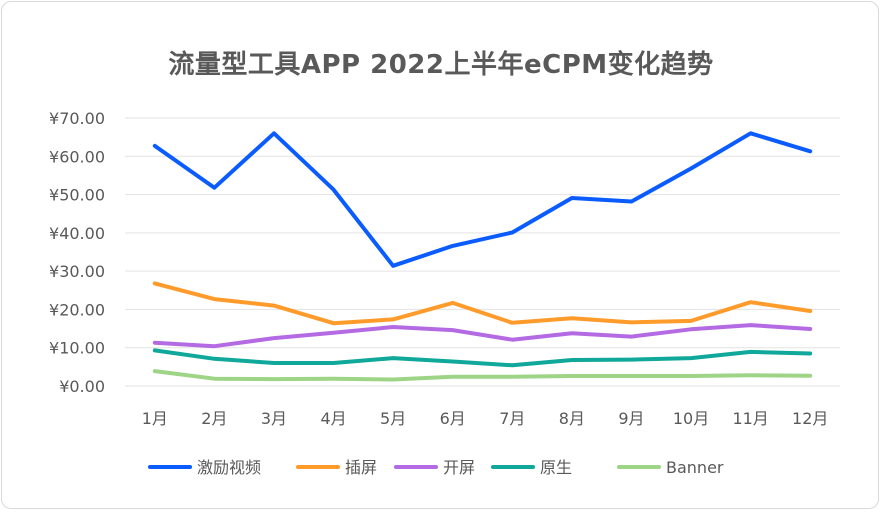  Describe the element at coordinates (214, 418) in the screenshot. I see `x-tick-label: 2月` at that location.